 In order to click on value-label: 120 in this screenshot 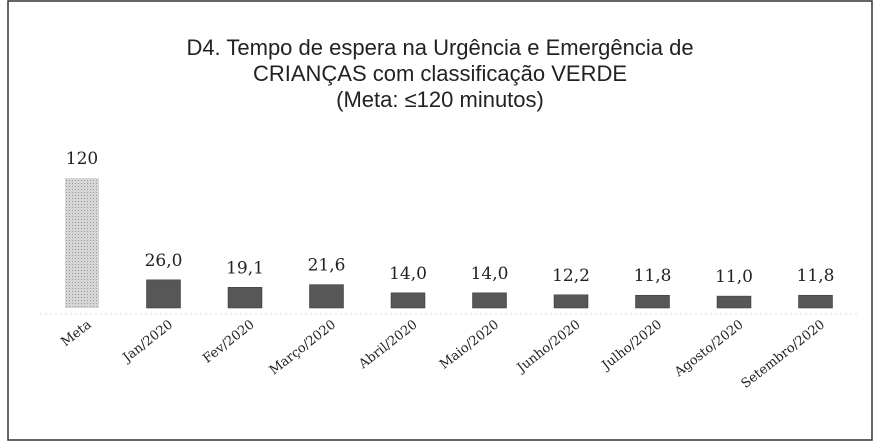, I will do `click(82, 159)`.